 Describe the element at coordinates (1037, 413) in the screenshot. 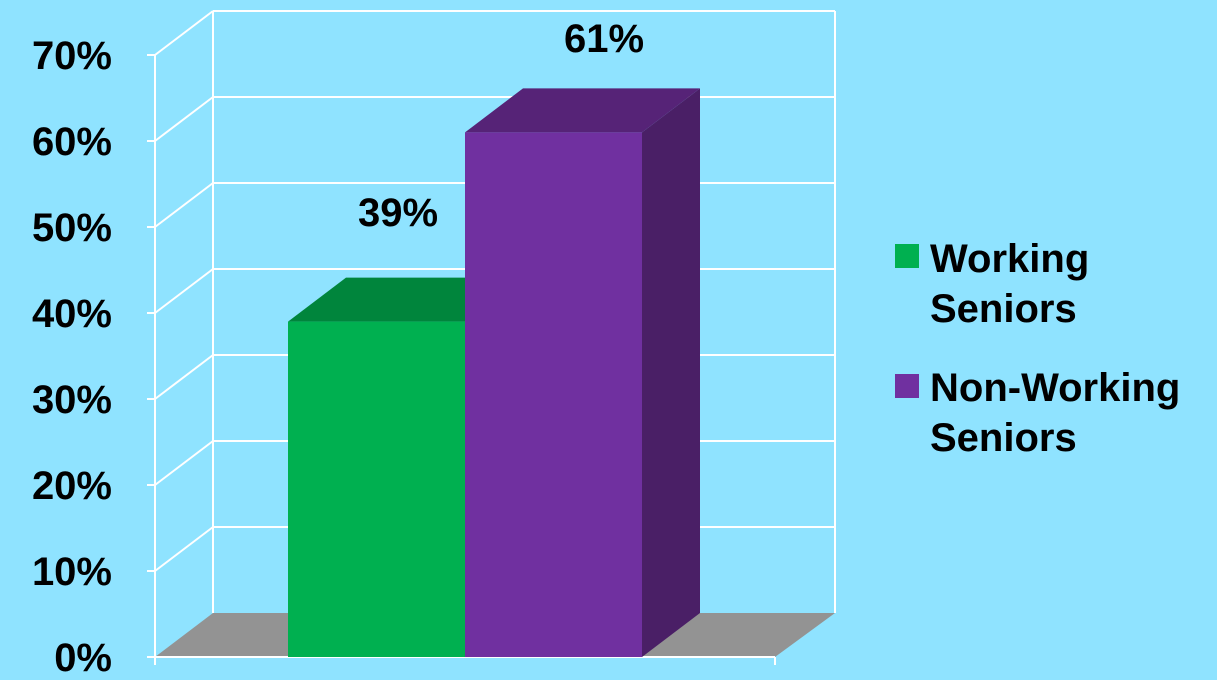

I see `legend-item: Non-Working Seniors` at that location.